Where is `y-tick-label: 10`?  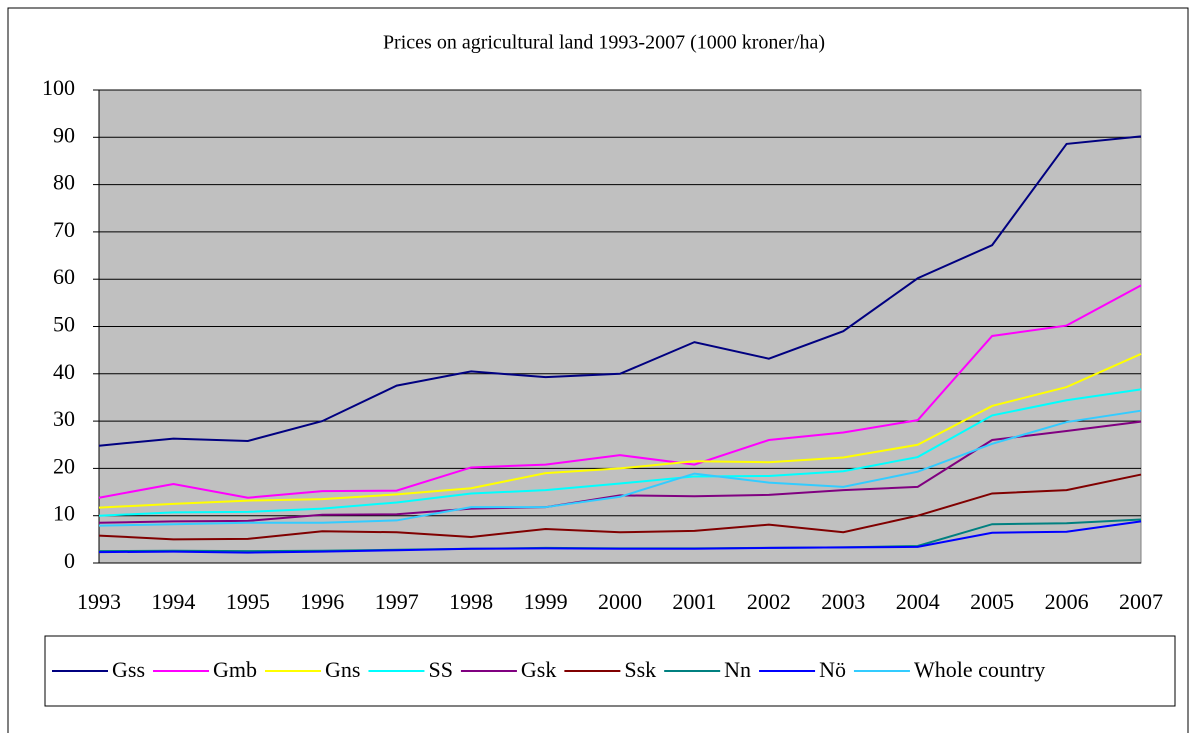 y-tick-label: 10 is located at coordinates (64, 513).